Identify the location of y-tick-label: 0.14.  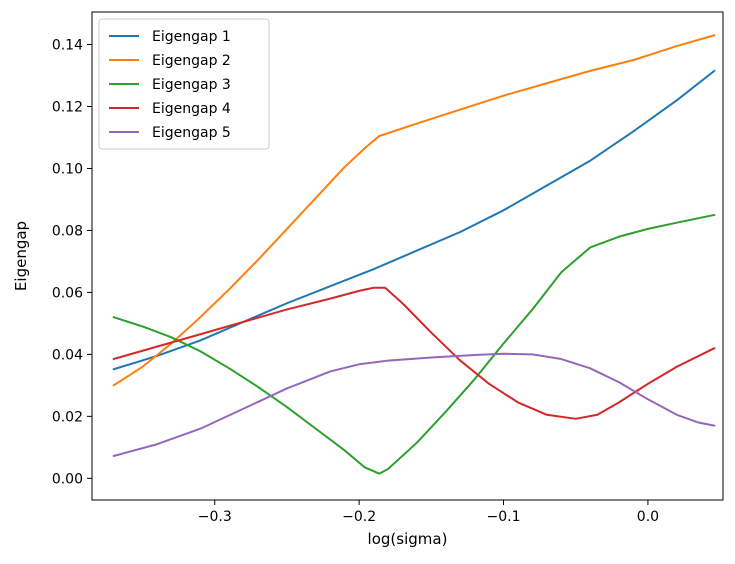
(67, 46).